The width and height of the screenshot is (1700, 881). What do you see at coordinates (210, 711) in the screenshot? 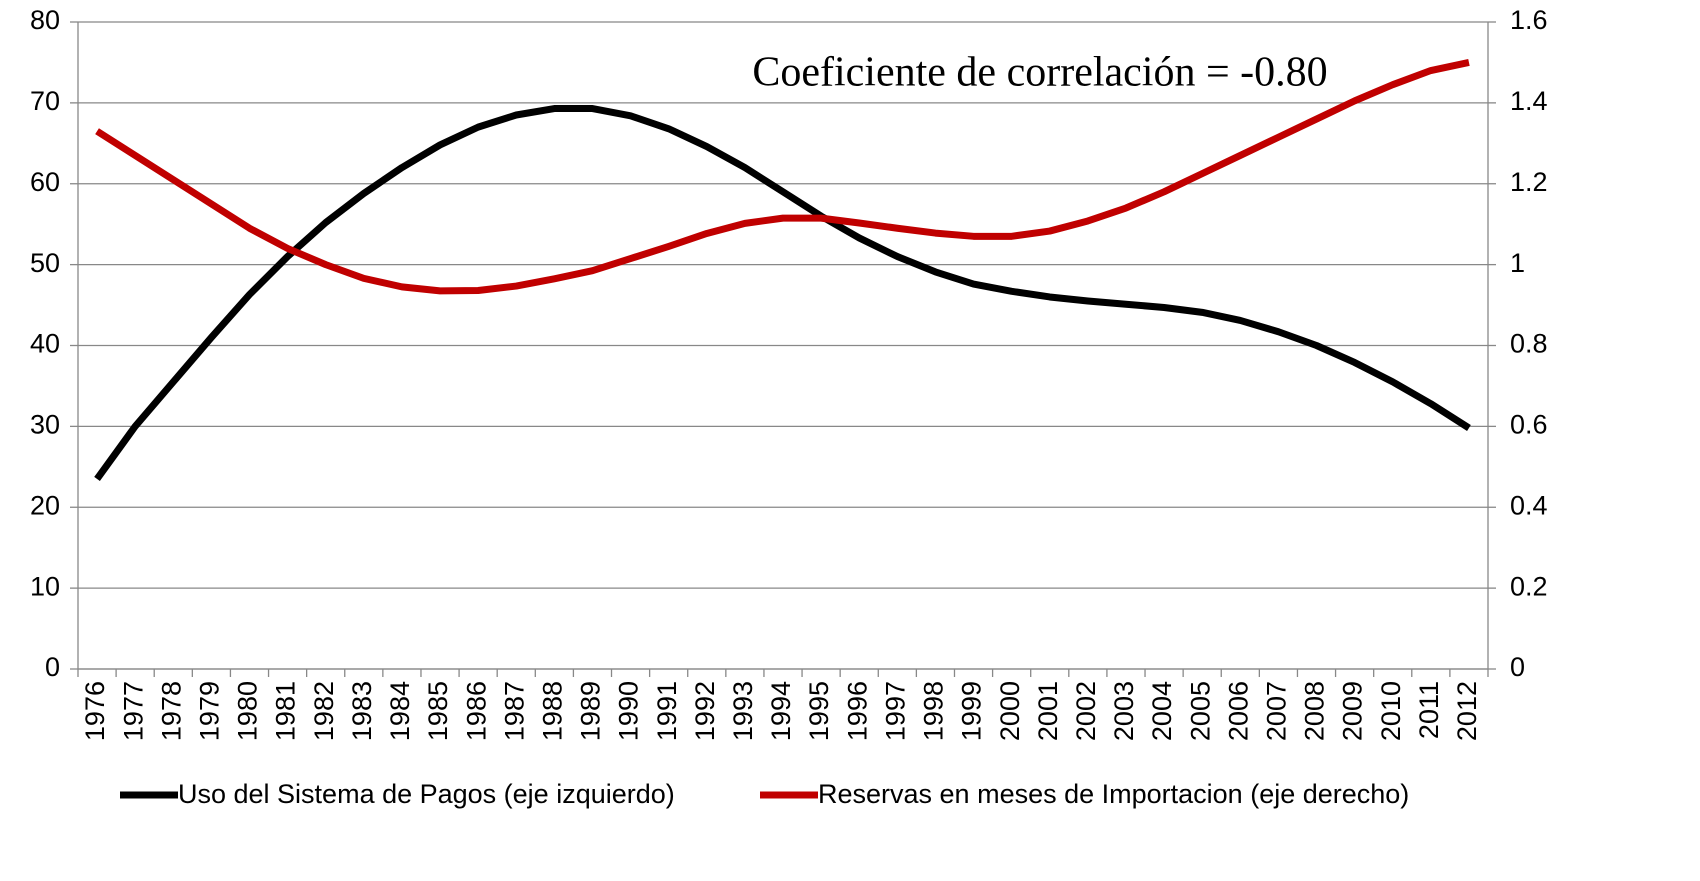
I see `x-tick-label: 1979` at bounding box center [210, 711].